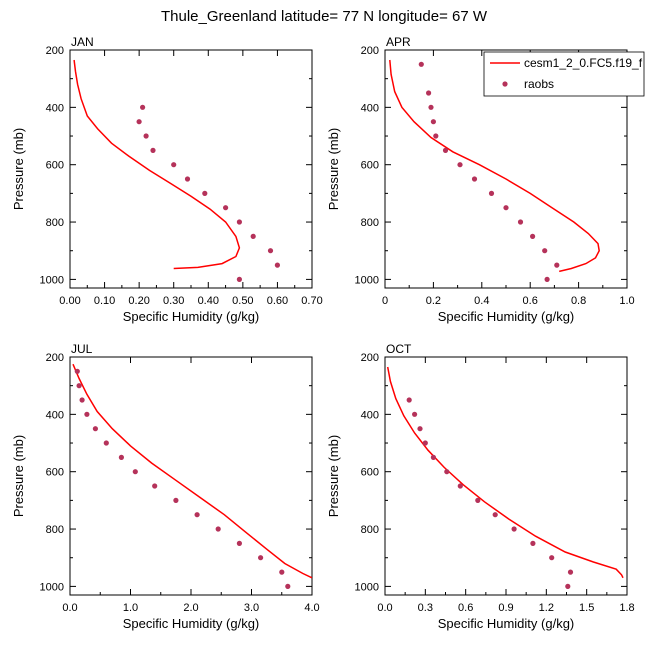 This screenshot has height=649, width=648. What do you see at coordinates (578, 301) in the screenshot?
I see `x-tick-label: 0.8` at bounding box center [578, 301].